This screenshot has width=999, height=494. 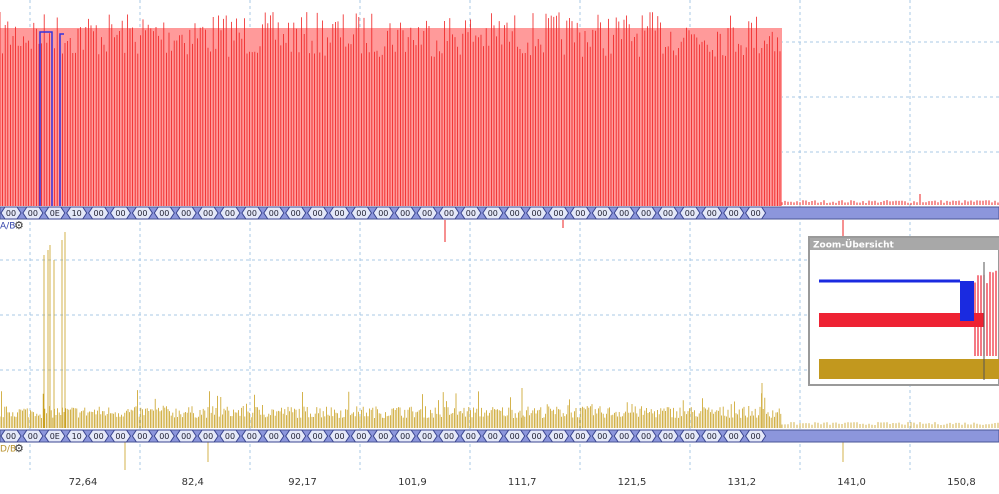 I want to click on x-tick-label: 111,7, so click(x=522, y=482).